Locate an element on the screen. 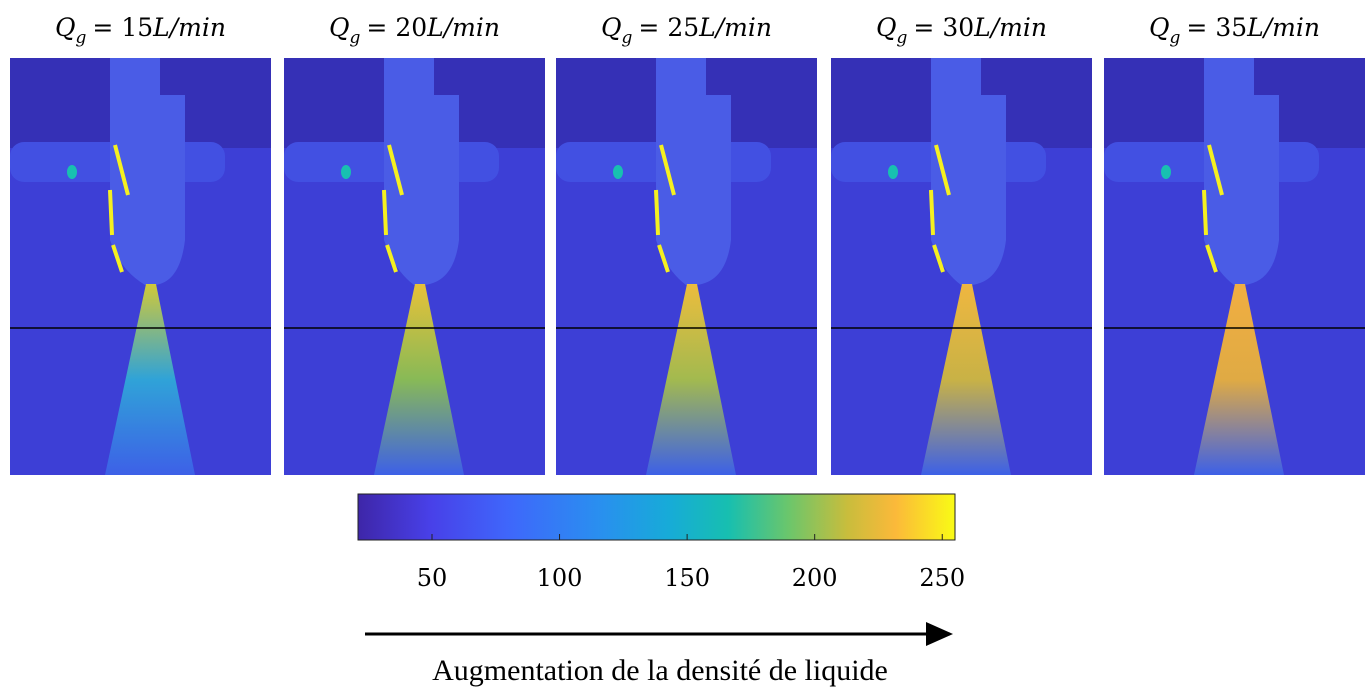  relation: = 20 is located at coordinates (396, 27).